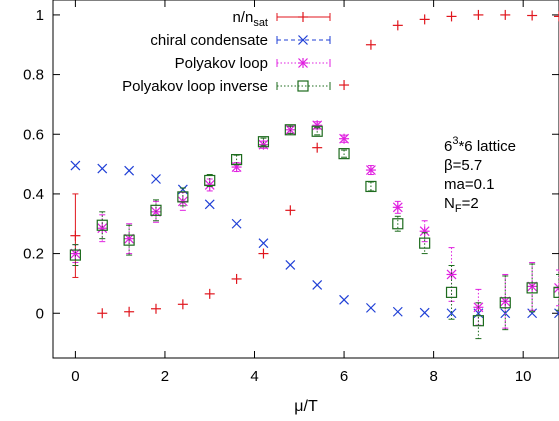  I want to click on y-tick-label: 0.4, so click(33, 194).